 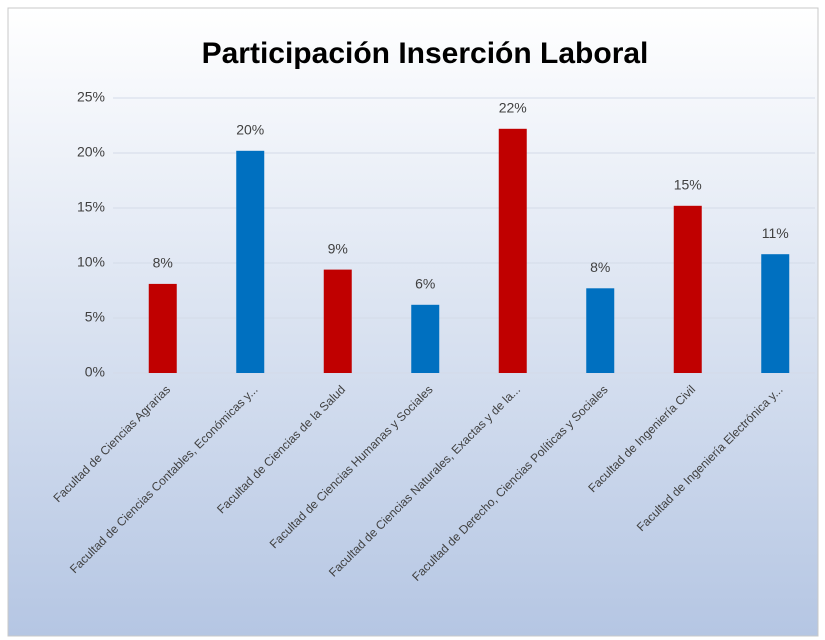 I want to click on data-label: 20%, so click(x=250, y=130).